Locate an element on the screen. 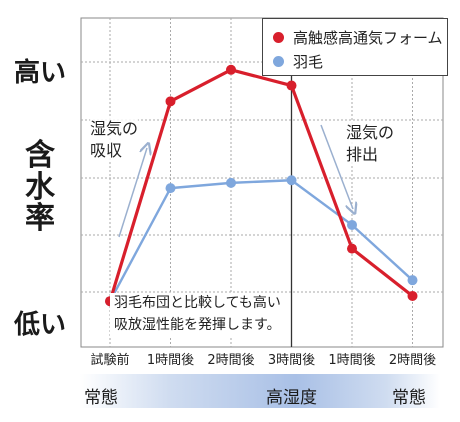  absorb-arrow is located at coordinates (132, 193).